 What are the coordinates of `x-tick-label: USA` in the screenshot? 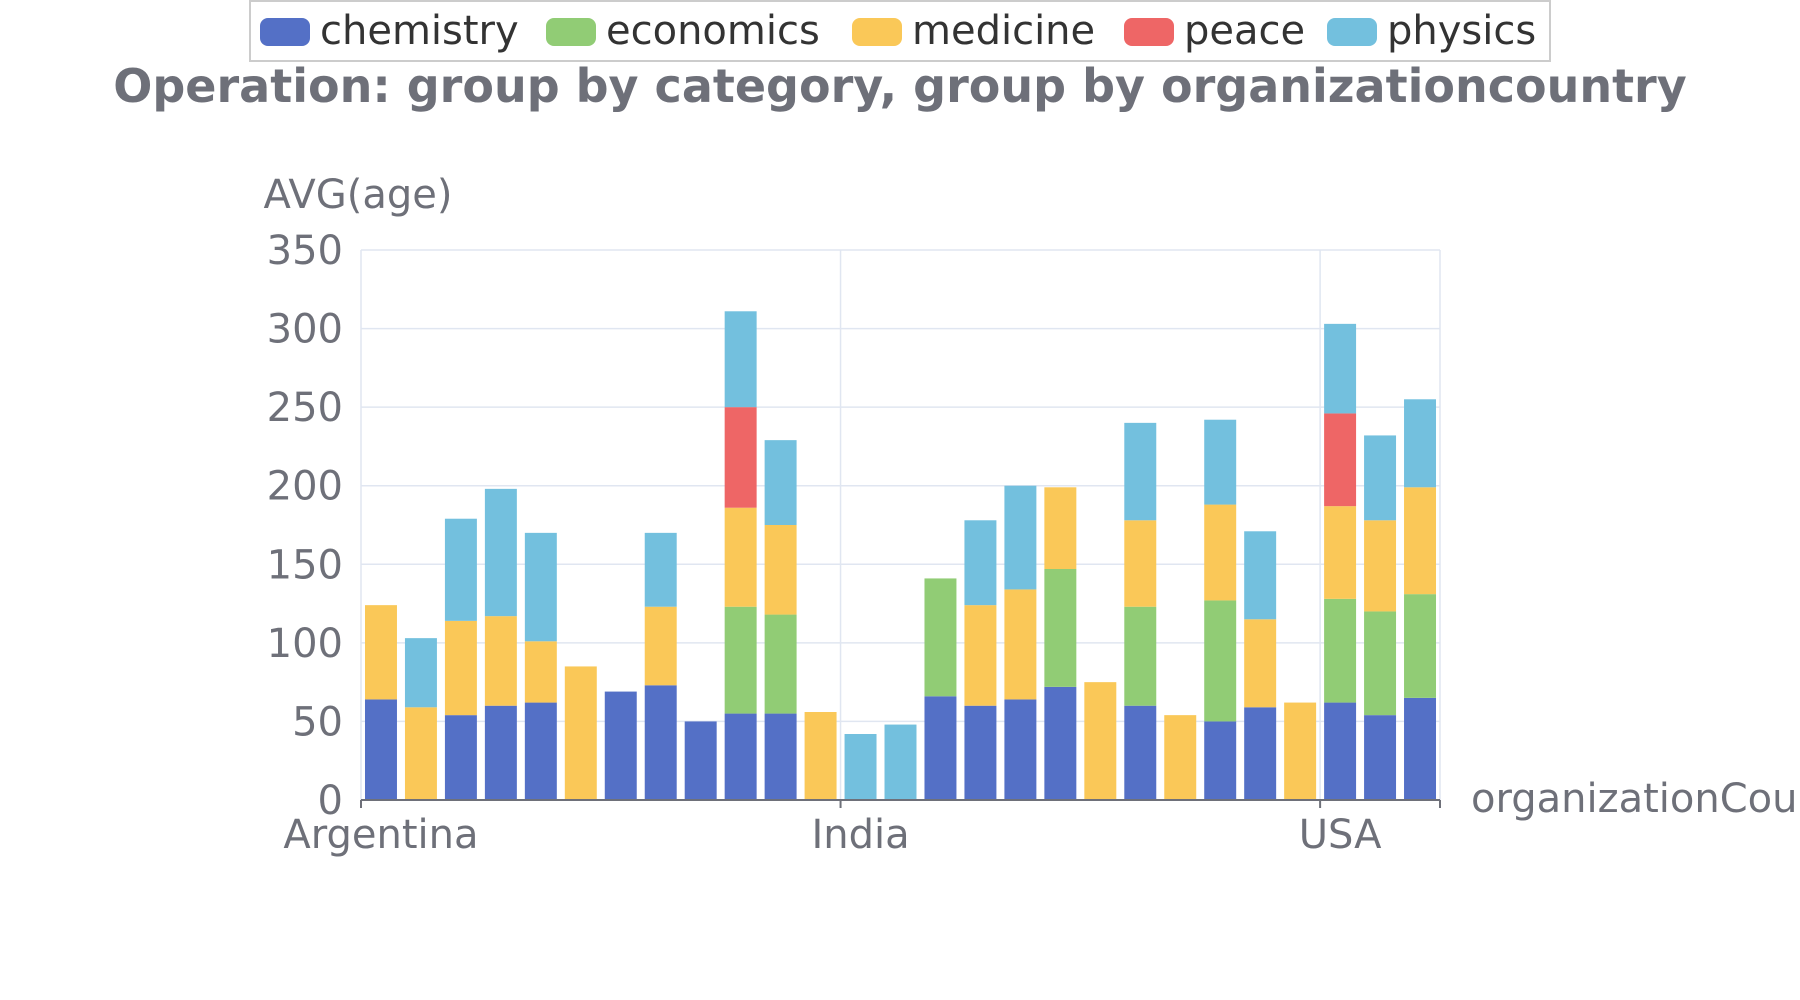 It's located at (1340, 835).